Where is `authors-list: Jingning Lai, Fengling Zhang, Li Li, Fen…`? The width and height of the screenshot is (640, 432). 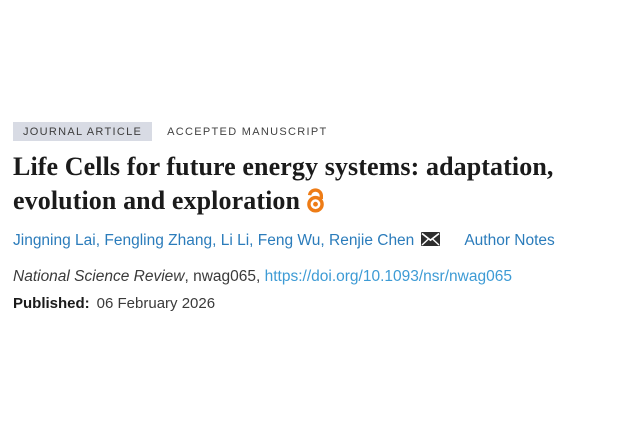 authors-list: Jingning Lai, Fengling Zhang, Li Li, Fen… is located at coordinates (213, 241).